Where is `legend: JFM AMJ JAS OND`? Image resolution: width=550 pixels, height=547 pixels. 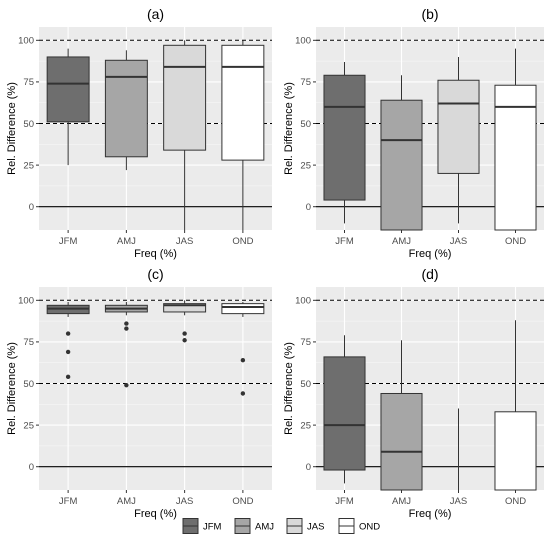
legend: JFM AMJ JAS OND is located at coordinates (281, 526).